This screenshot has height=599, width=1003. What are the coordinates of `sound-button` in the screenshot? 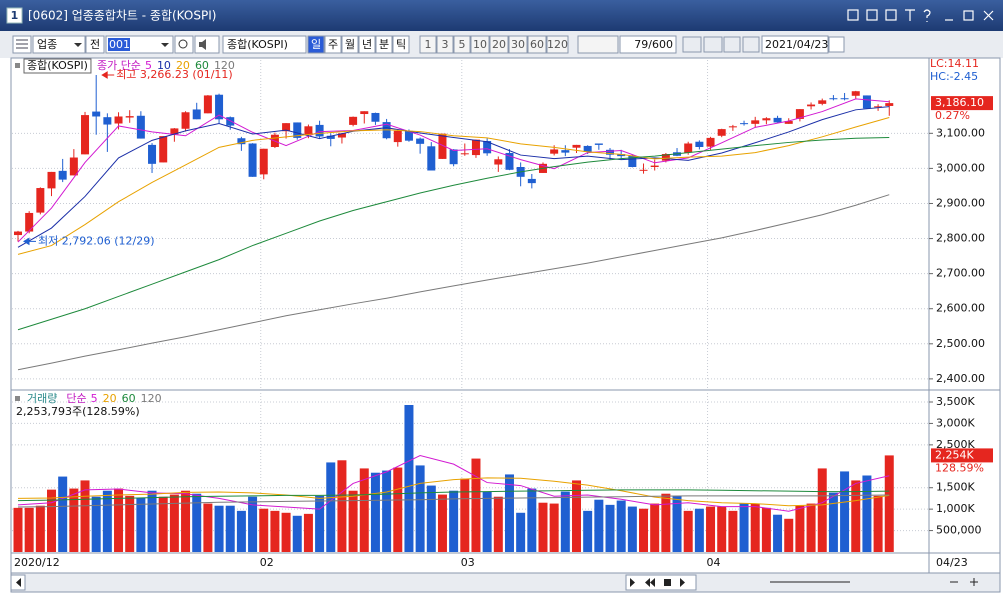 It's located at (207, 44).